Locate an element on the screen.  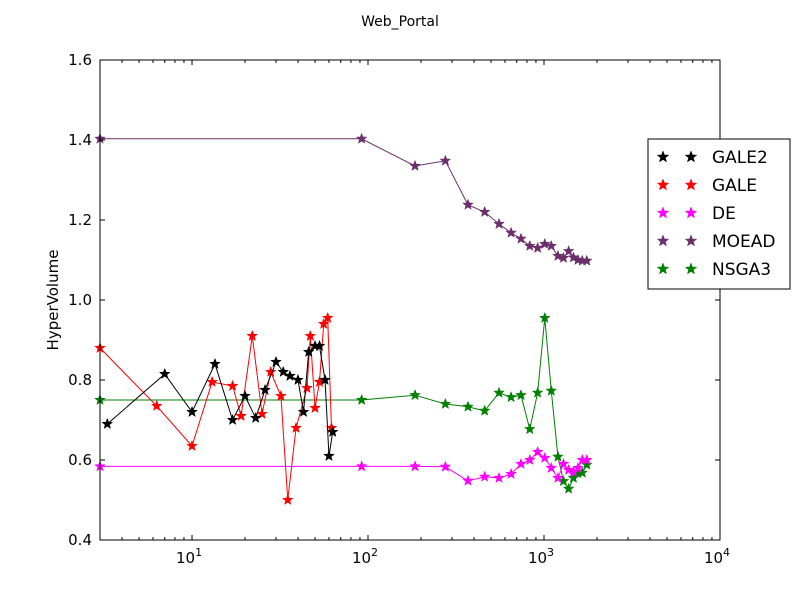
legend-label: MOEAD is located at coordinates (744, 242).